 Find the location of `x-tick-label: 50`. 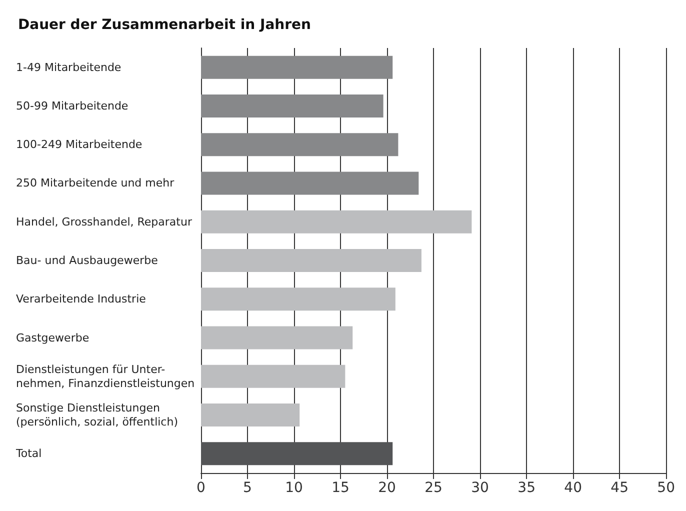

x-tick-label: 50 is located at coordinates (666, 488).